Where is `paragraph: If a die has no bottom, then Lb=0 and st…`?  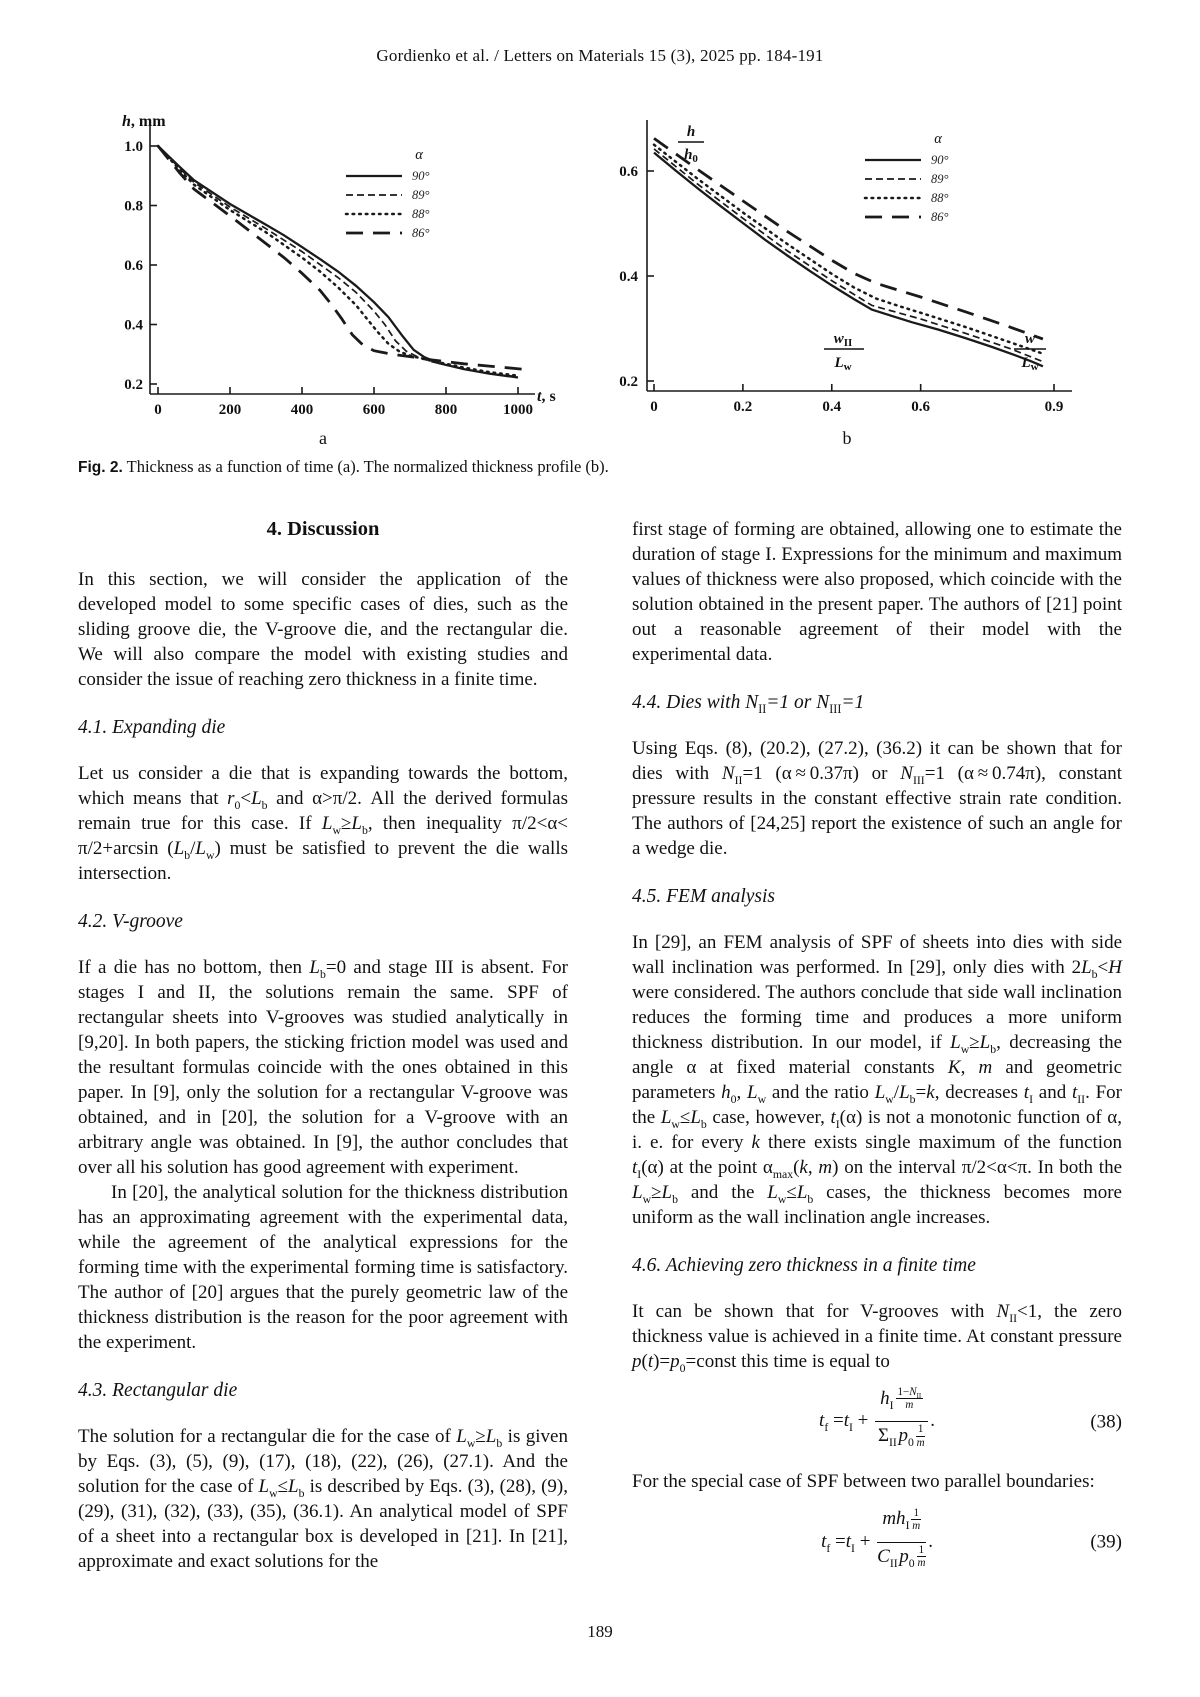 paragraph: If a die has no bottom, then Lb=0 and st… is located at coordinates (323, 1067).